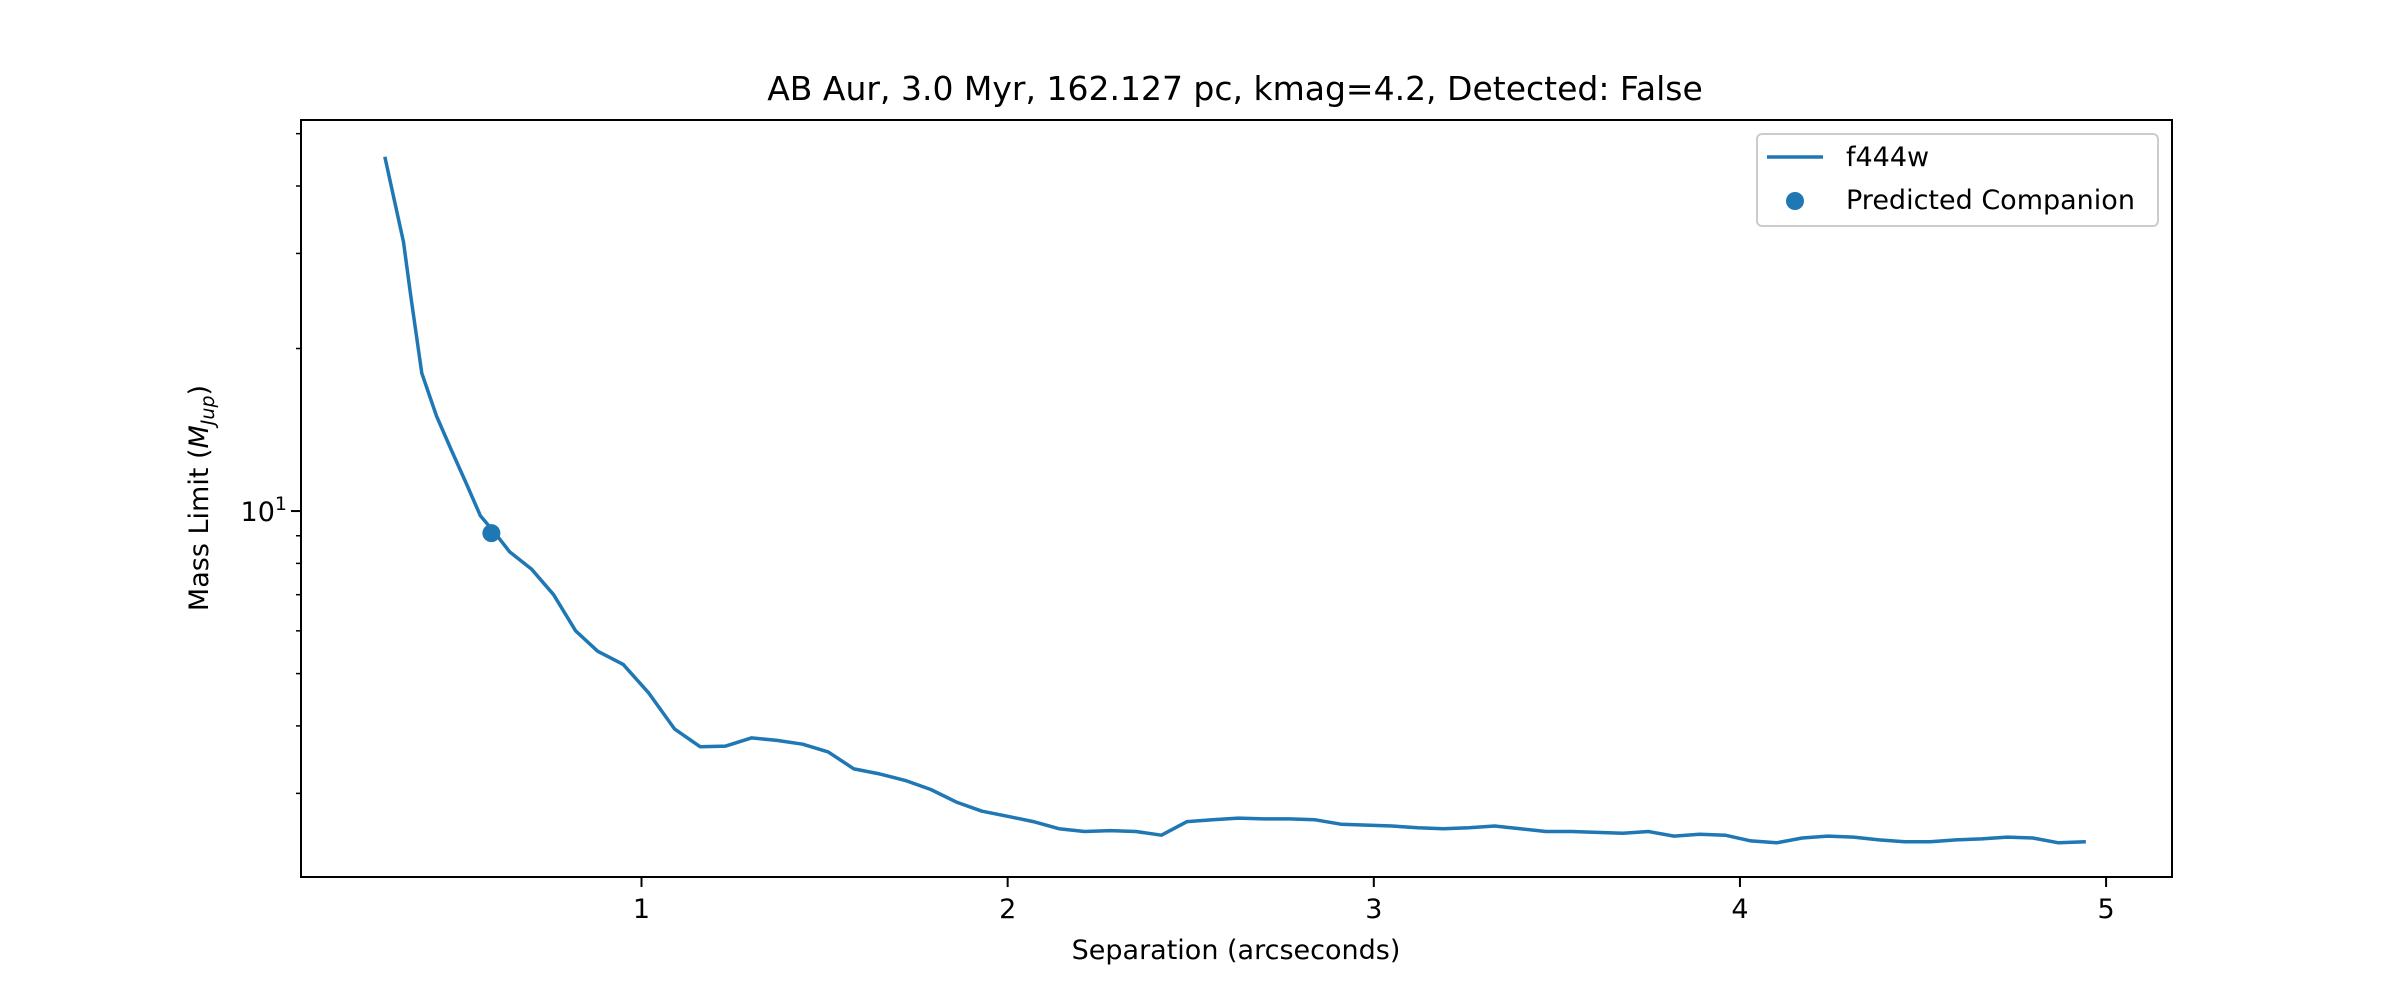 This screenshot has height=1000, width=2400. I want to click on x-tick-label: 1, so click(641, 909).